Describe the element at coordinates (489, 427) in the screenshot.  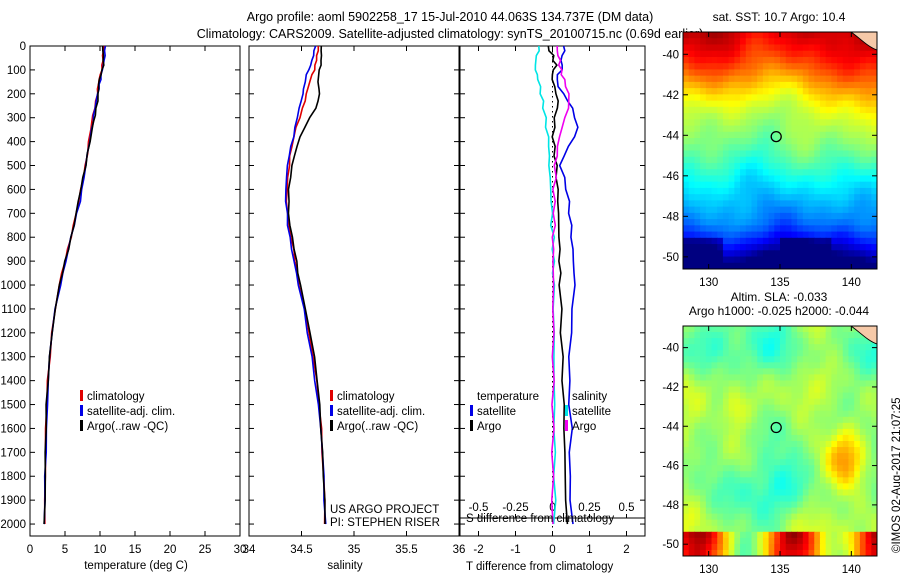
I see `legend-label: Argo` at that location.